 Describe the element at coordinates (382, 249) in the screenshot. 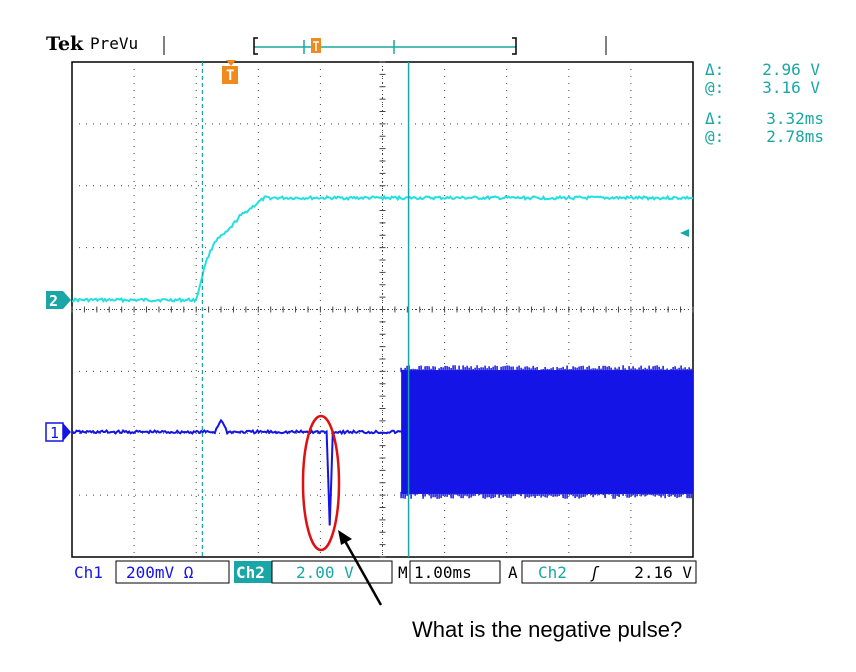

I see `trace-ch2` at that location.